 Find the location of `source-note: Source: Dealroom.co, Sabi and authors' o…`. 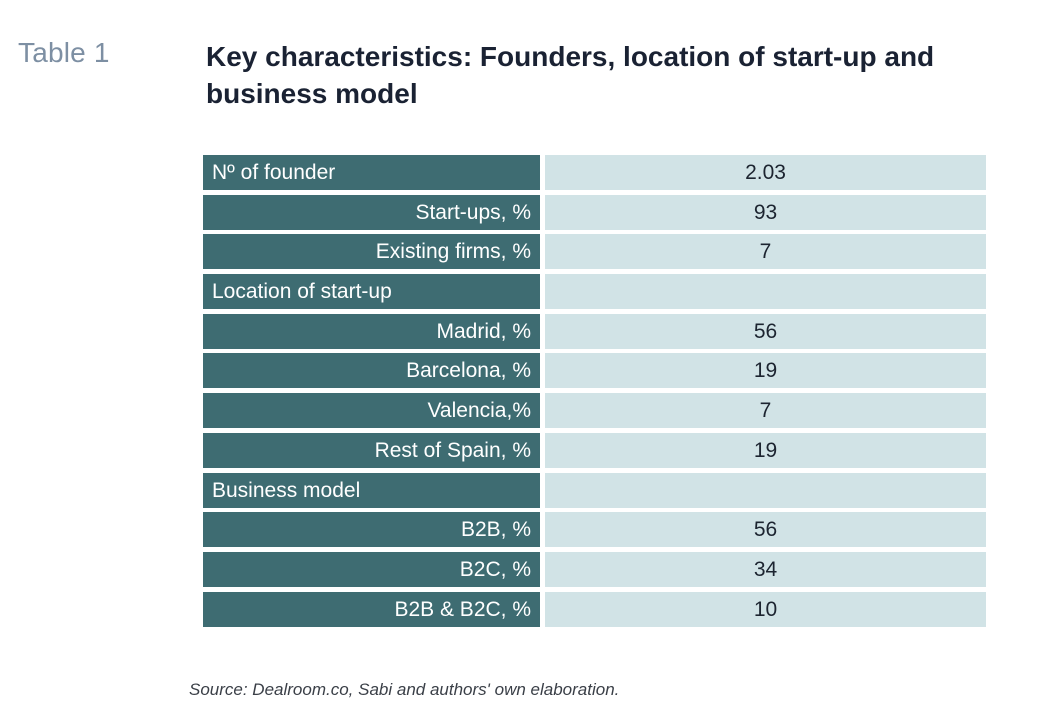

source-note: Source: Dealroom.co, Sabi and authors' o… is located at coordinates (404, 689).